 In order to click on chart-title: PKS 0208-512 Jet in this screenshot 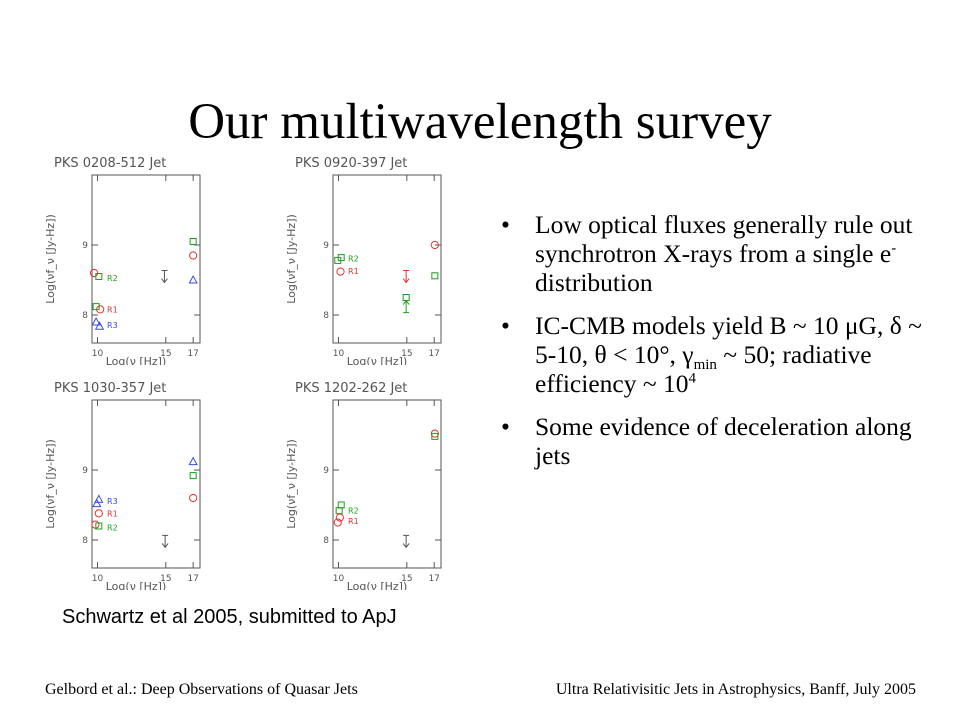, I will do `click(110, 163)`.